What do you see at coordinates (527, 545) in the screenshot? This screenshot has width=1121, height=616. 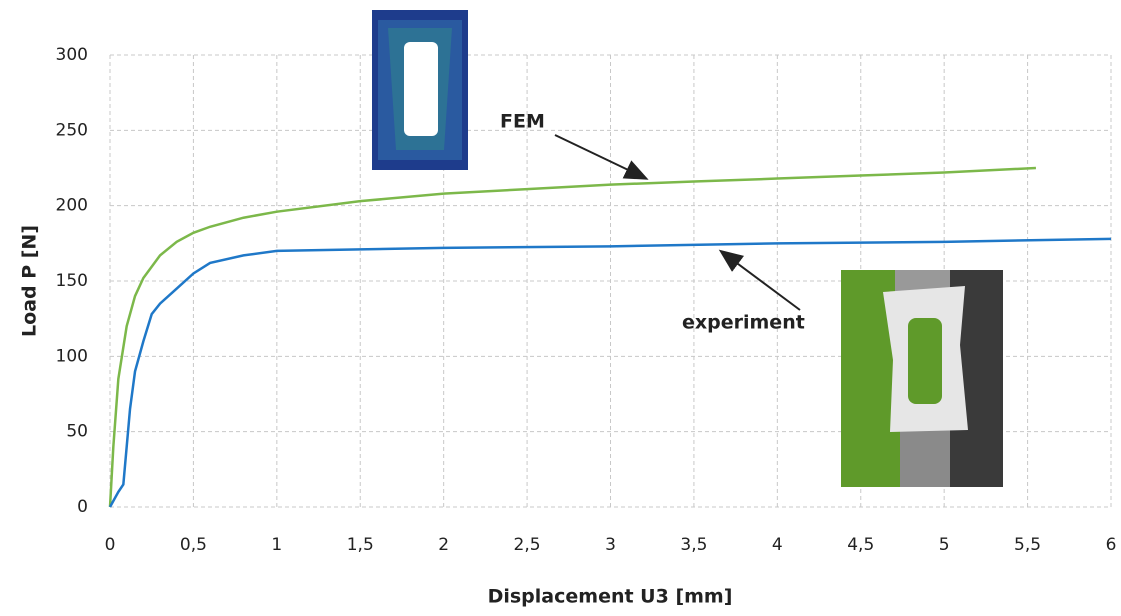 I see `x-tick-label: 2,5` at bounding box center [527, 545].